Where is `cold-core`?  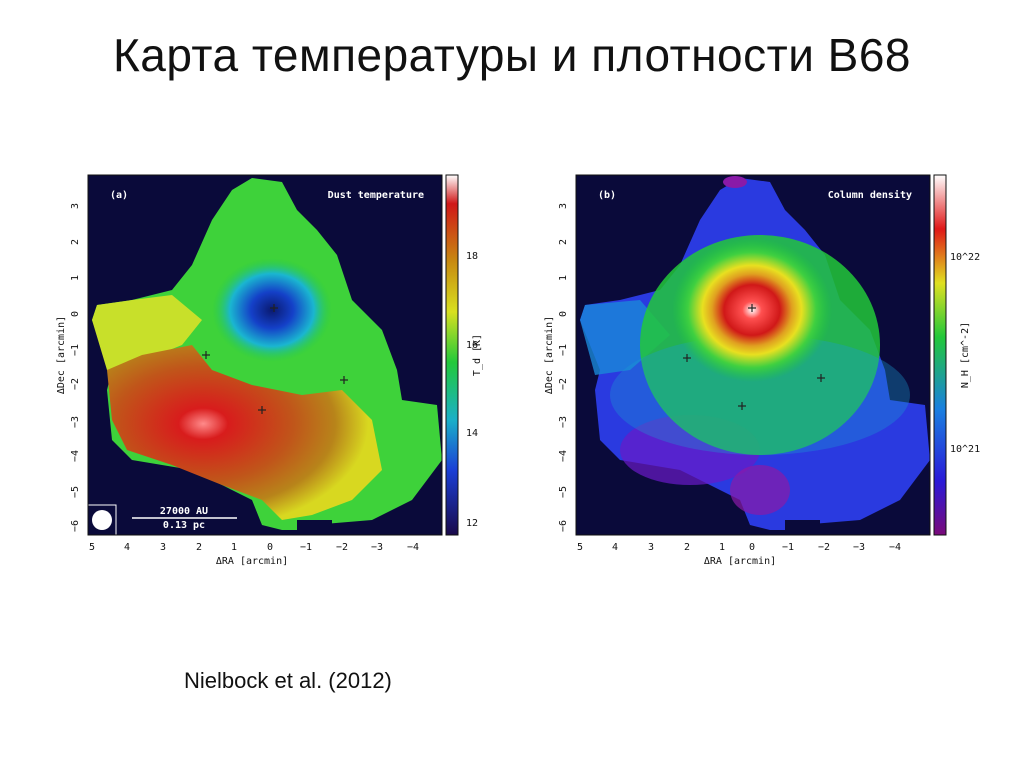
cold-core is located at coordinates (272, 310).